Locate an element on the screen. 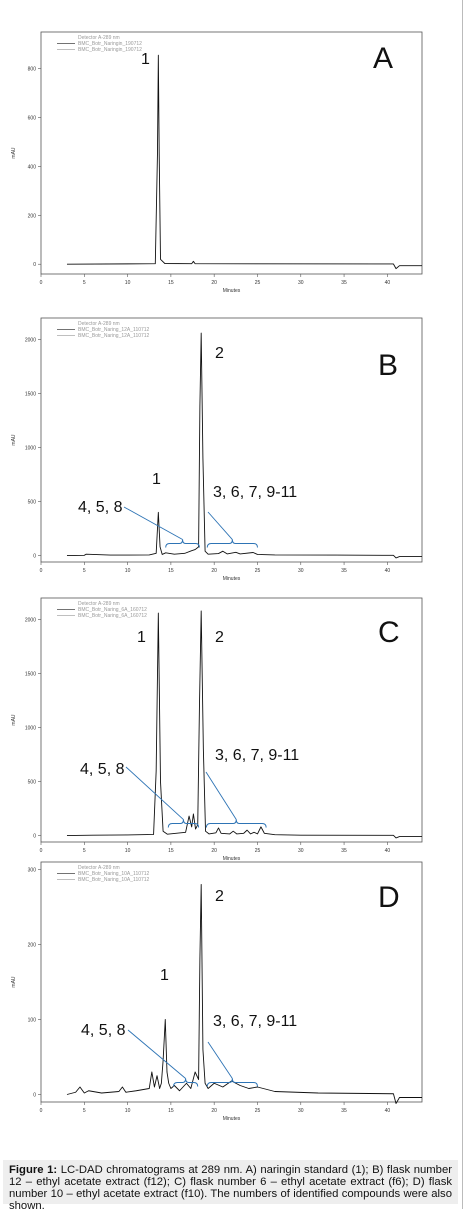 The height and width of the screenshot is (1212, 467). y-tick-label: 800 is located at coordinates (32, 70).